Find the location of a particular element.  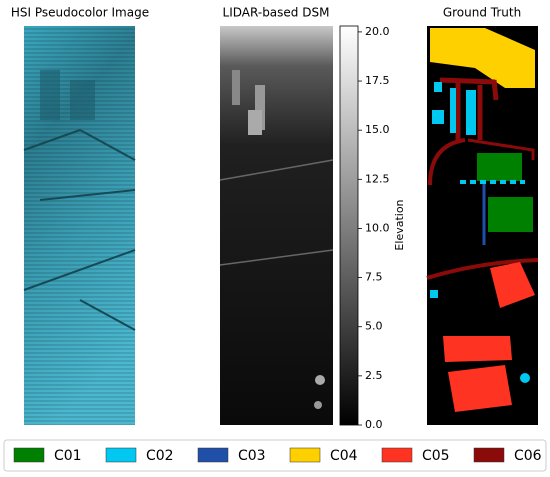

colorbar-tick-label: 0.0 is located at coordinates (374, 424).